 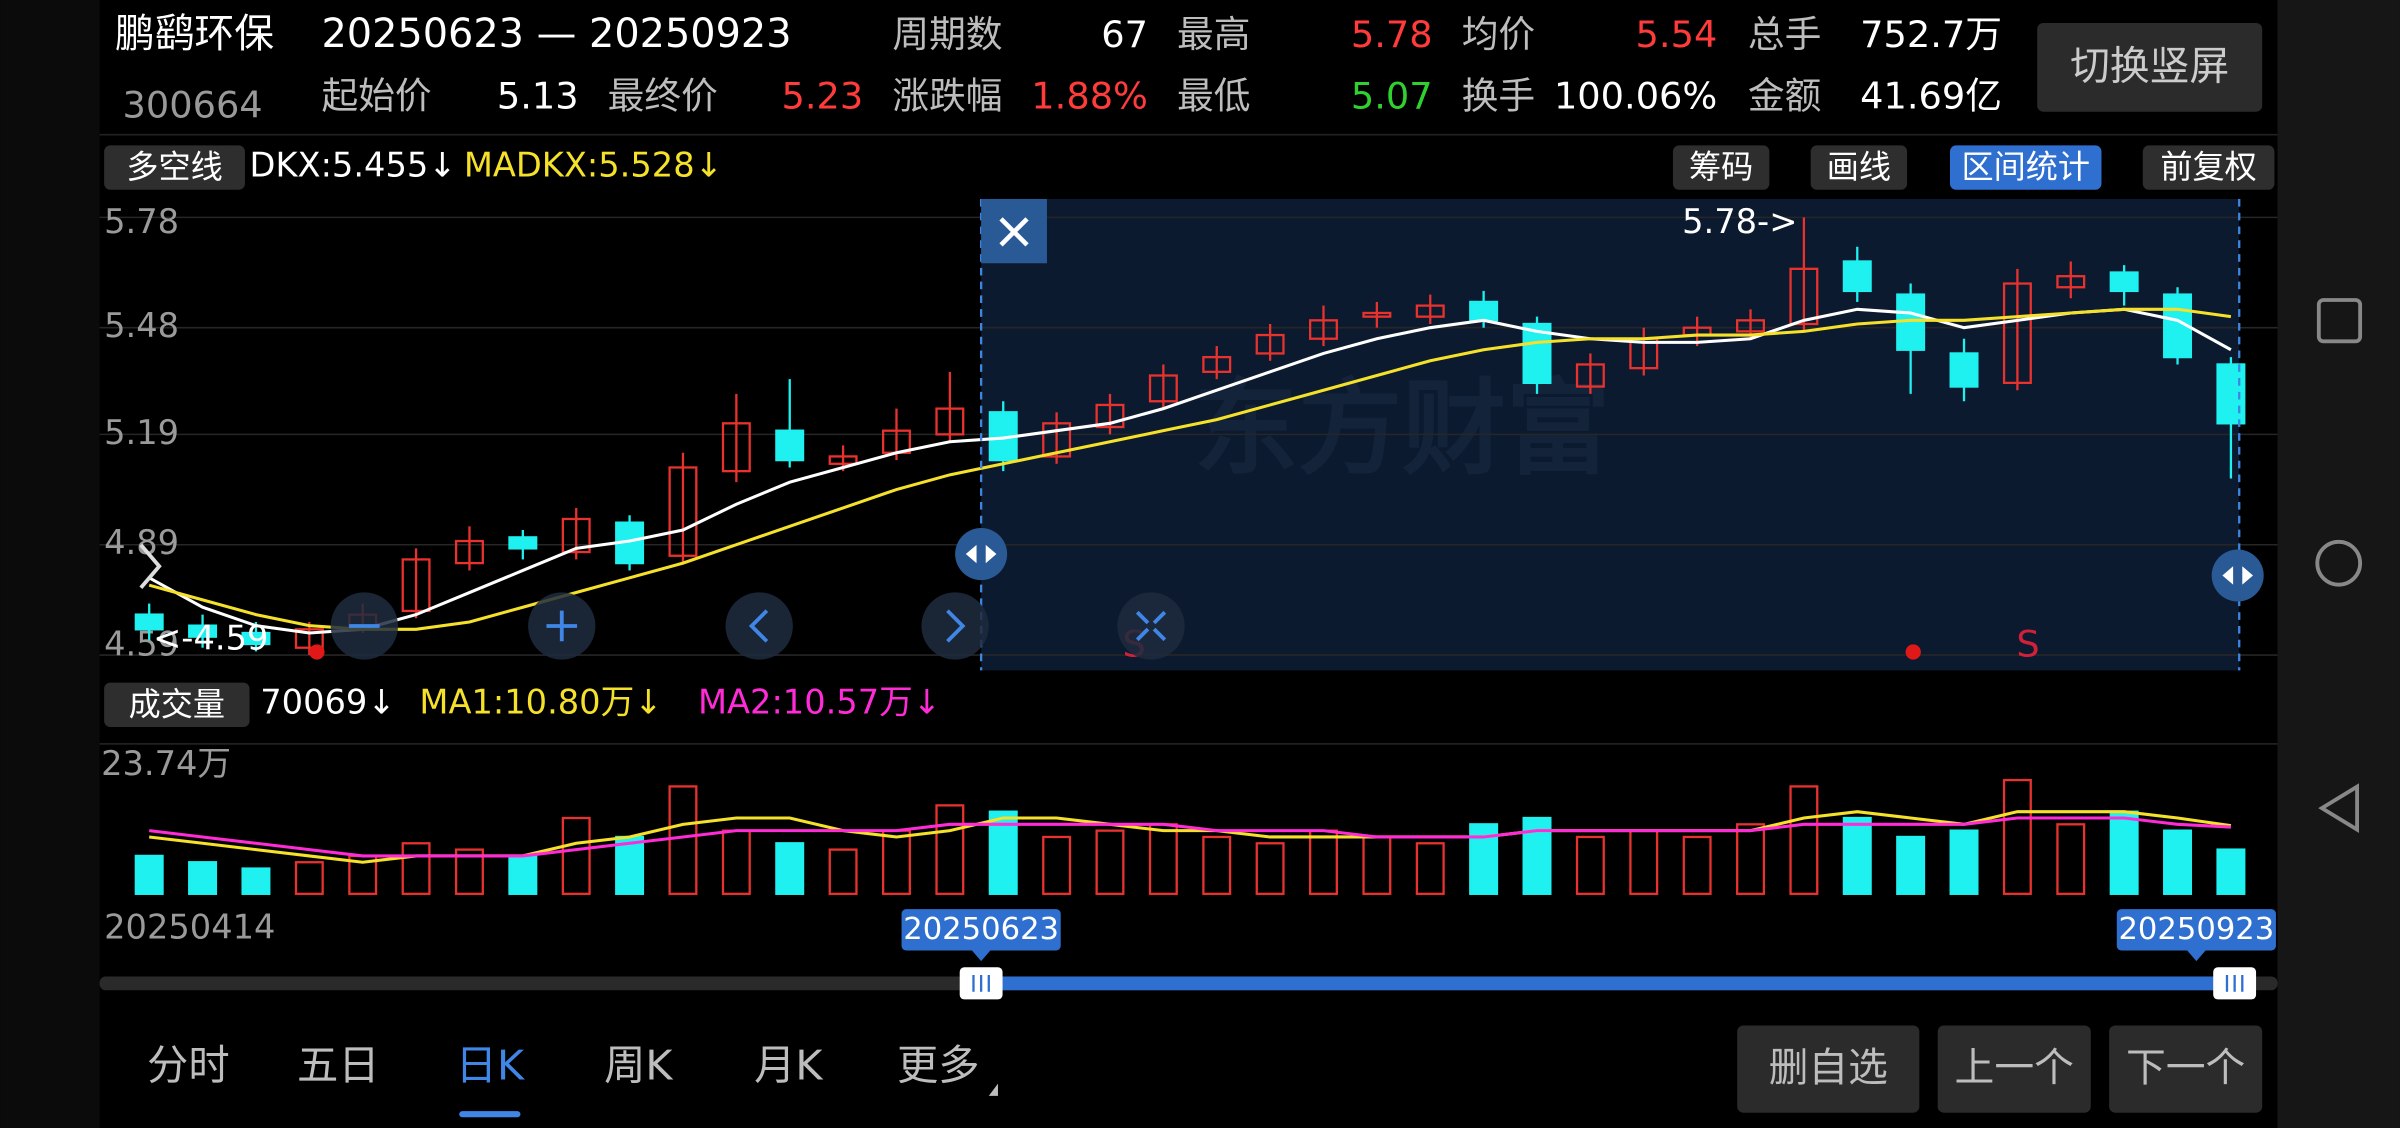 What do you see at coordinates (338, 1065) in the screenshot?
I see `tab: 五日` at bounding box center [338, 1065].